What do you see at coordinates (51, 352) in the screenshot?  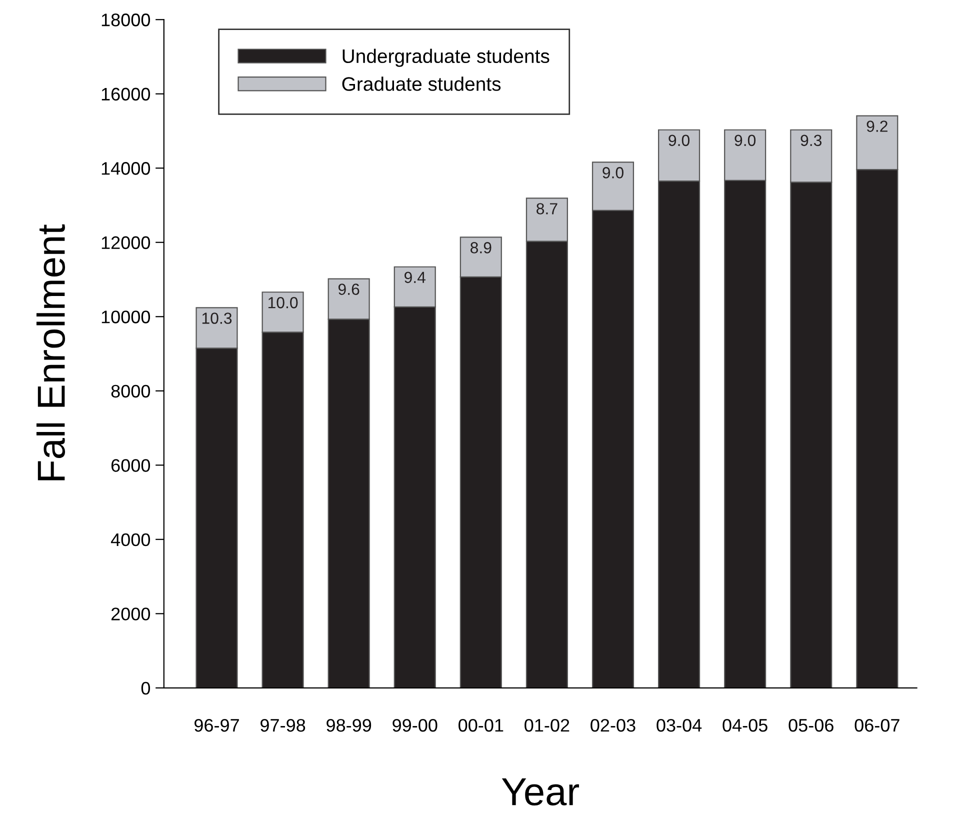 I see `y-axis-title: Fall Enrollment` at bounding box center [51, 352].